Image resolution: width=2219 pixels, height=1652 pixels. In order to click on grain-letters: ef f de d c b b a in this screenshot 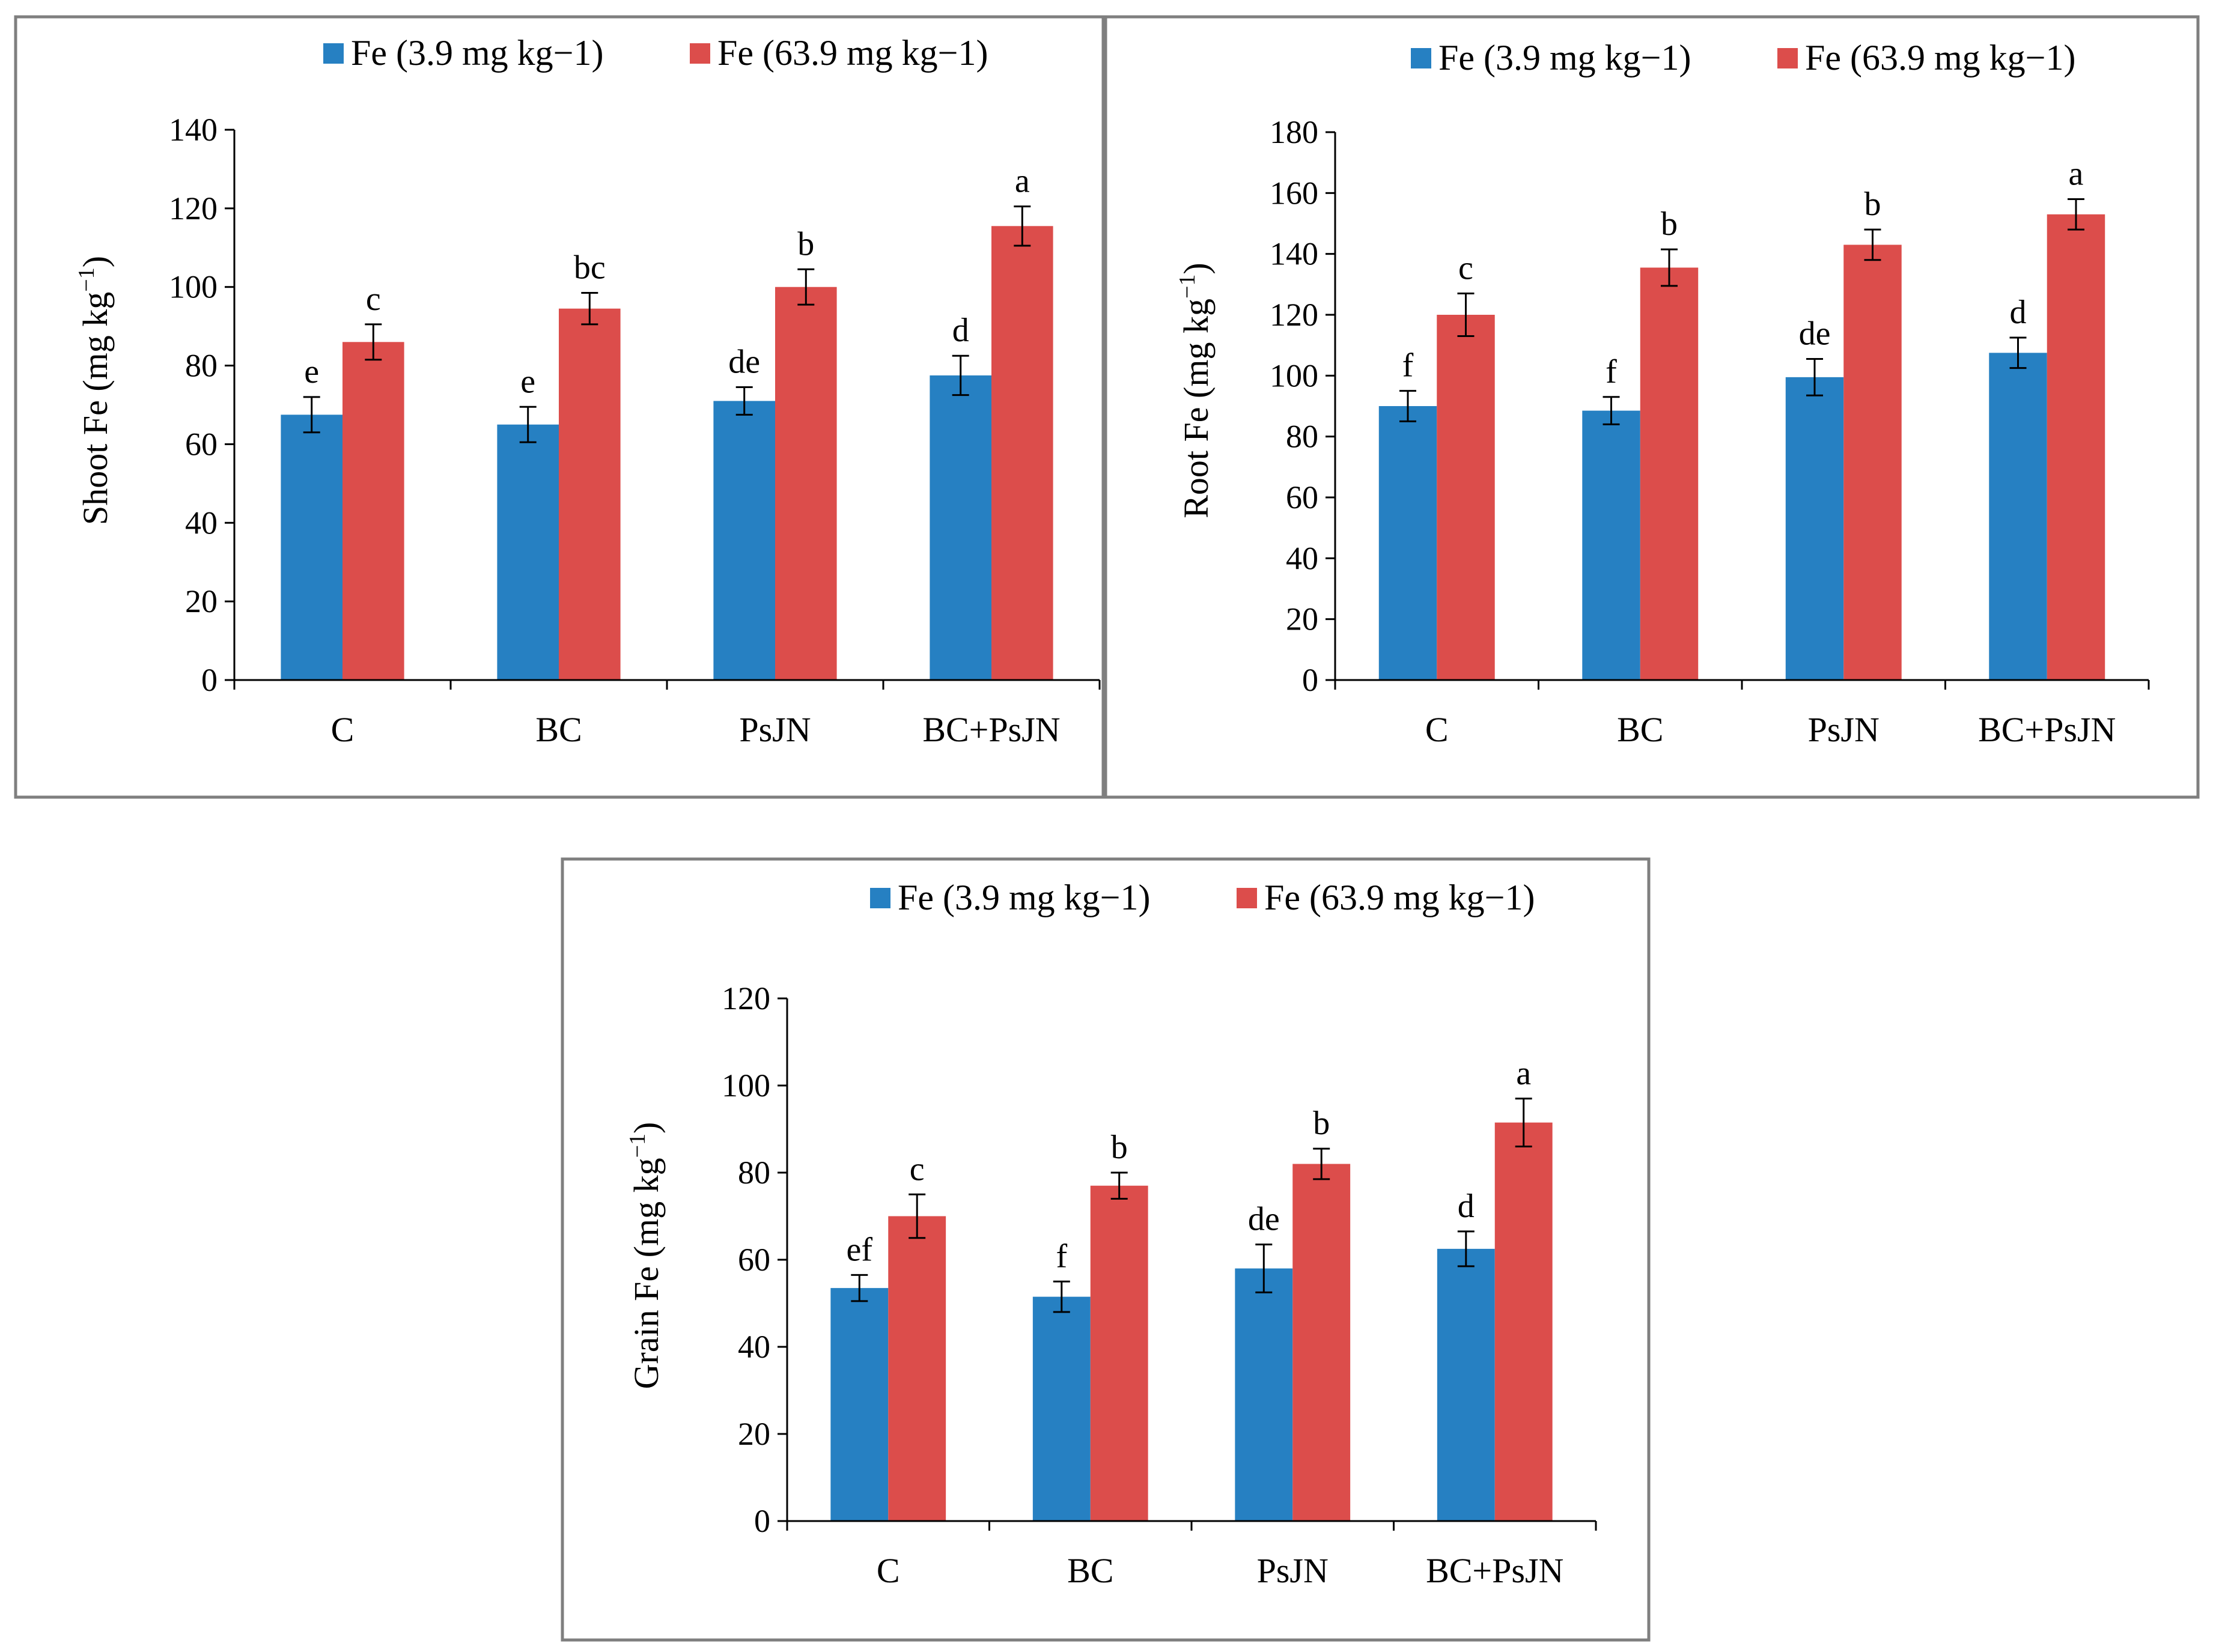, I will do `click(1189, 1165)`.